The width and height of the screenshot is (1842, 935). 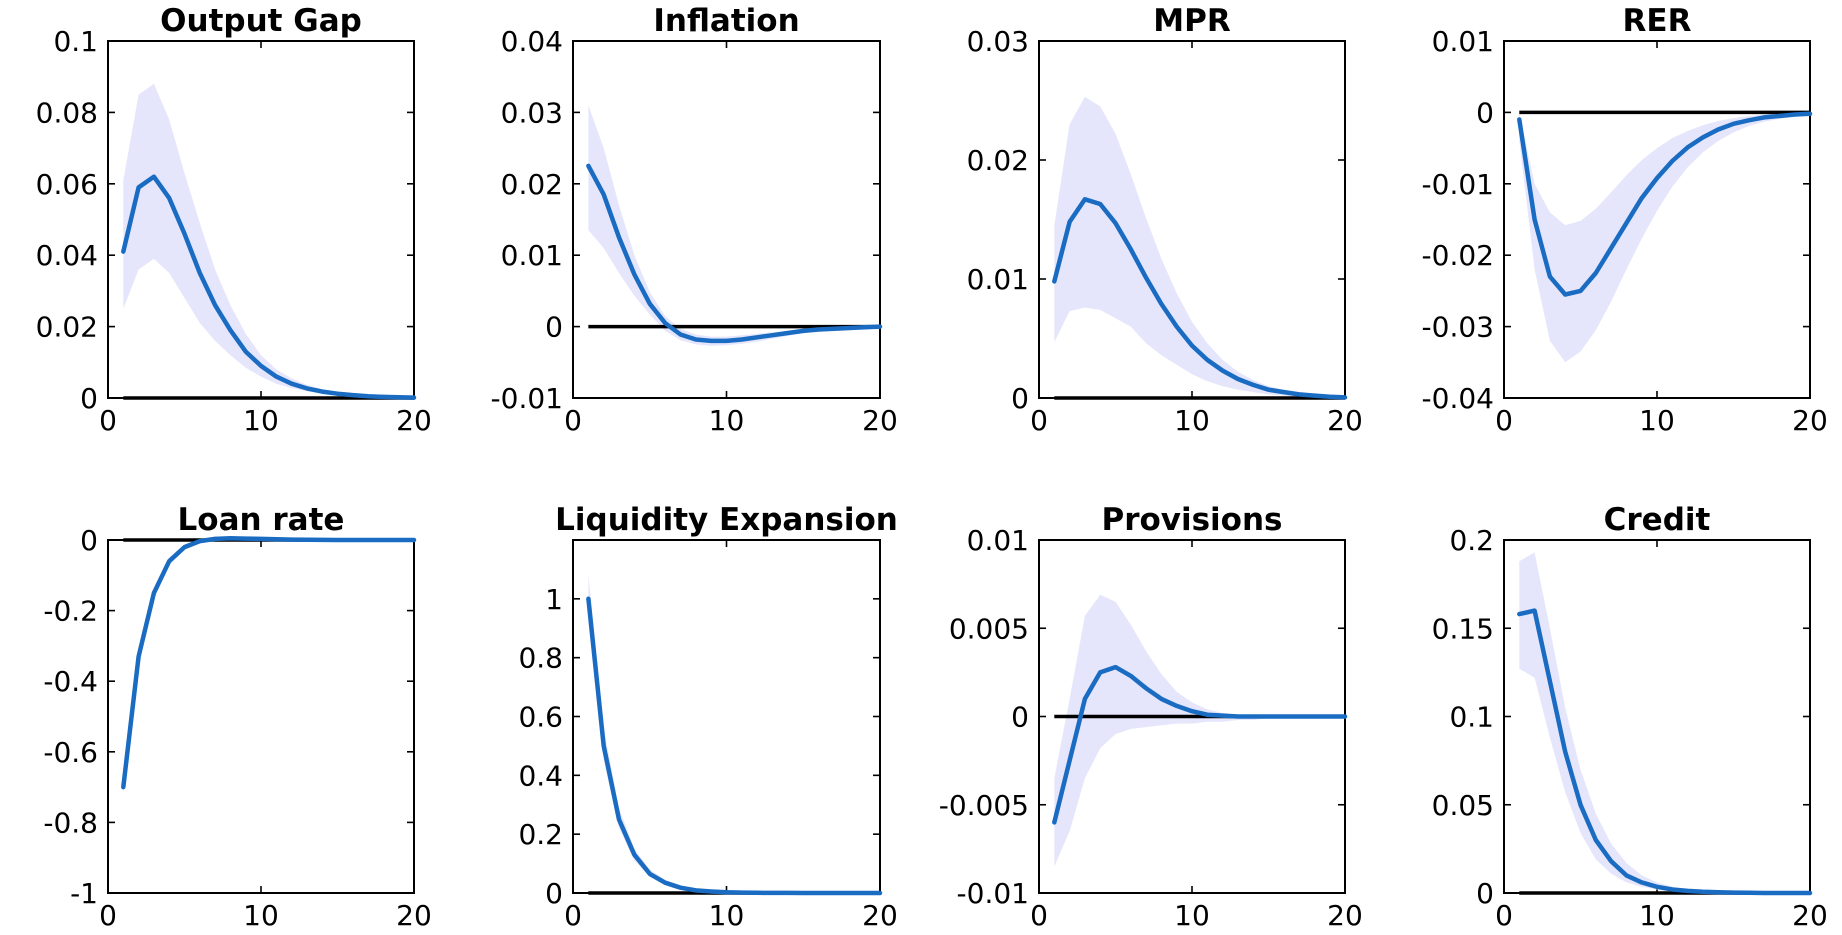 What do you see at coordinates (1458, 398) in the screenshot?
I see `rer-ytick-label: -0.04` at bounding box center [1458, 398].